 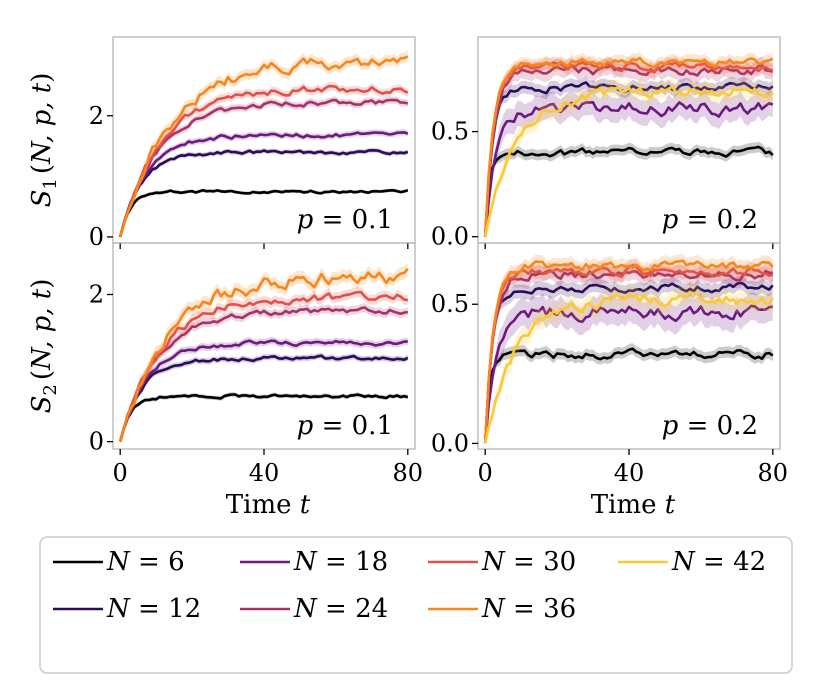 I want to click on legend-label-N24: N = 24, so click(x=340, y=609).